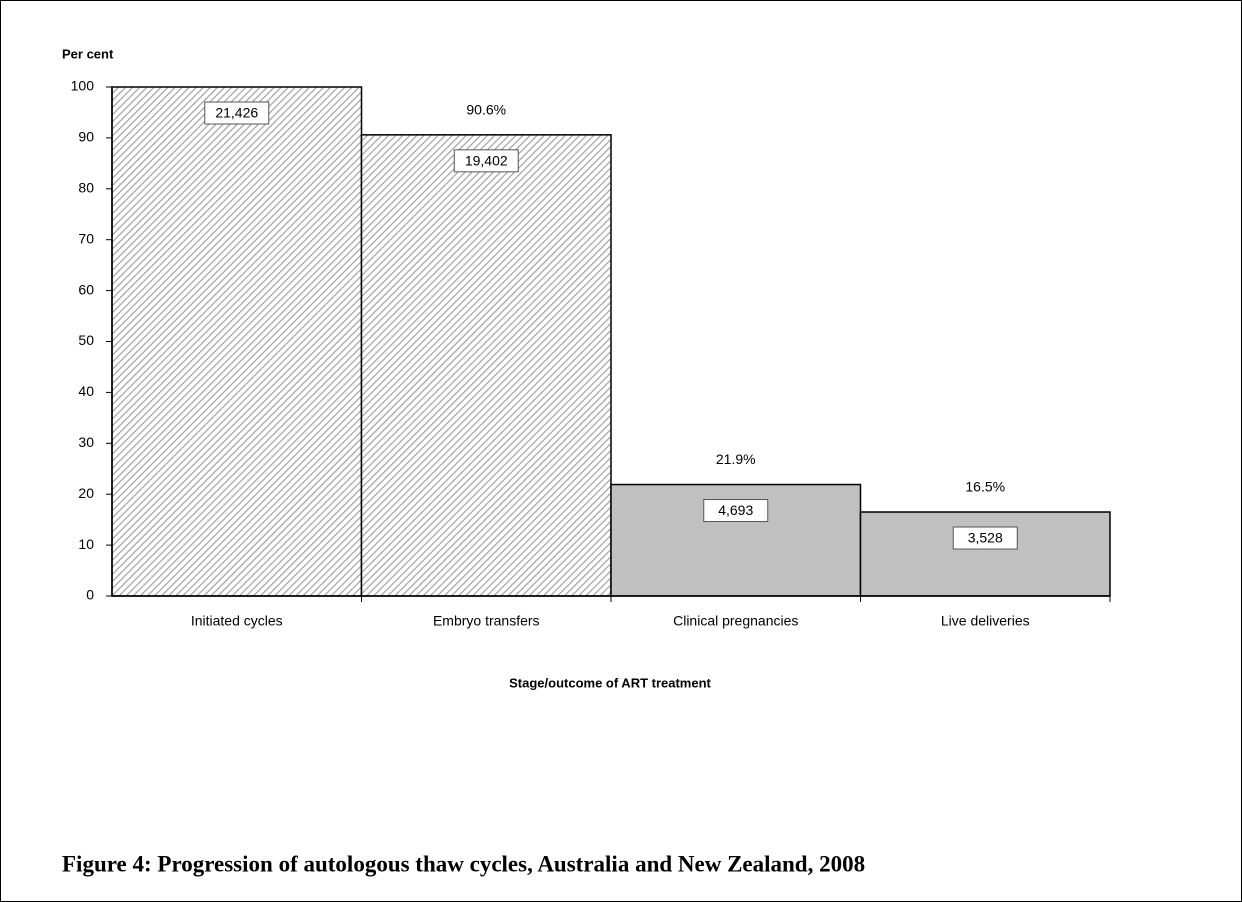  Describe the element at coordinates (735, 621) in the screenshot. I see `x-tick-label: Clinical pregnancies` at that location.